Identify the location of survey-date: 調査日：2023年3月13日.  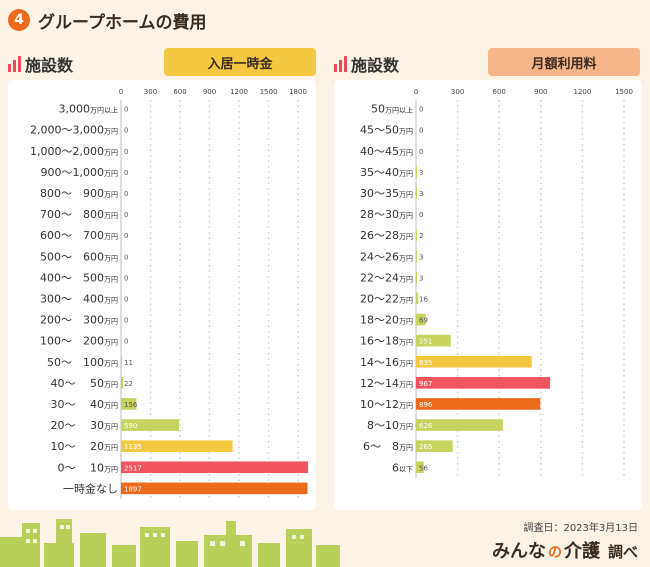
(580, 528).